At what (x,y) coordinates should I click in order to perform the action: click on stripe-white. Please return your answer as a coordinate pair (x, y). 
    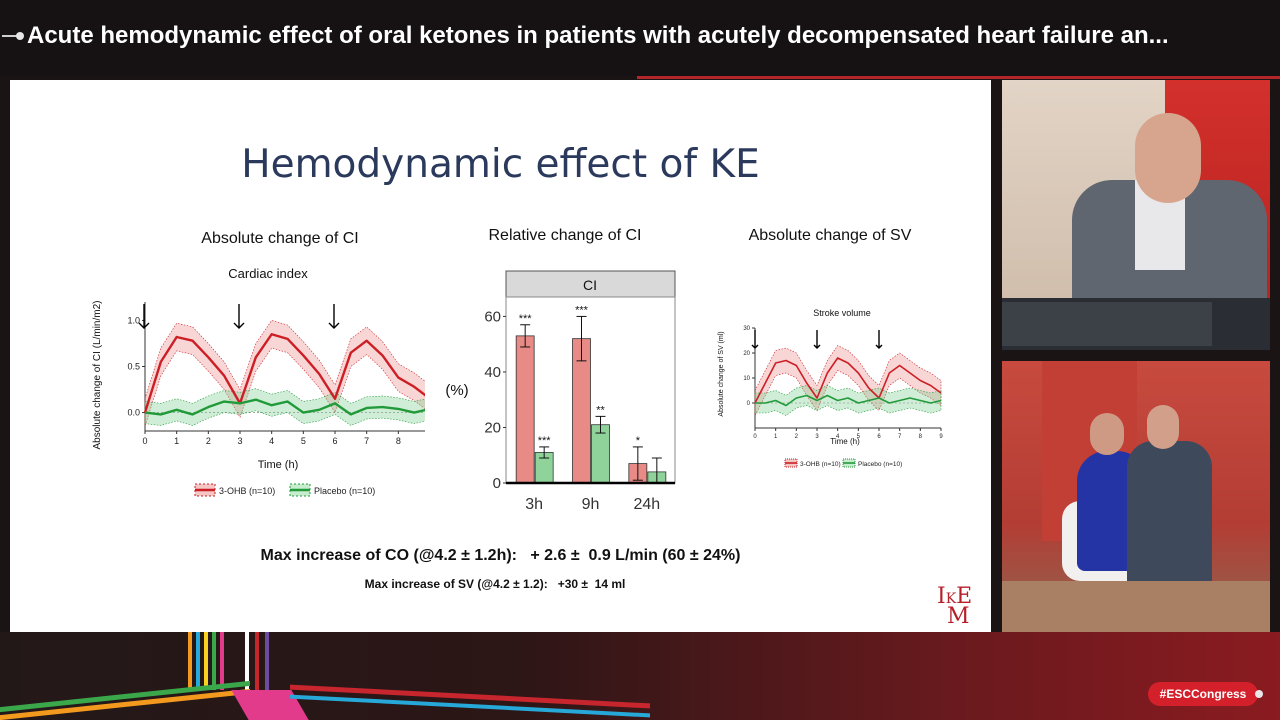
    Looking at the image, I should click on (247, 661).